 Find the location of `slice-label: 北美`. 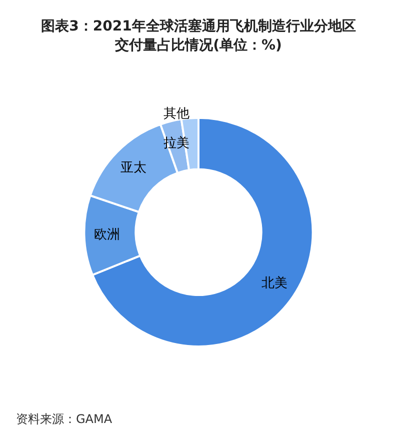

slice-label: 北美 is located at coordinates (274, 282).